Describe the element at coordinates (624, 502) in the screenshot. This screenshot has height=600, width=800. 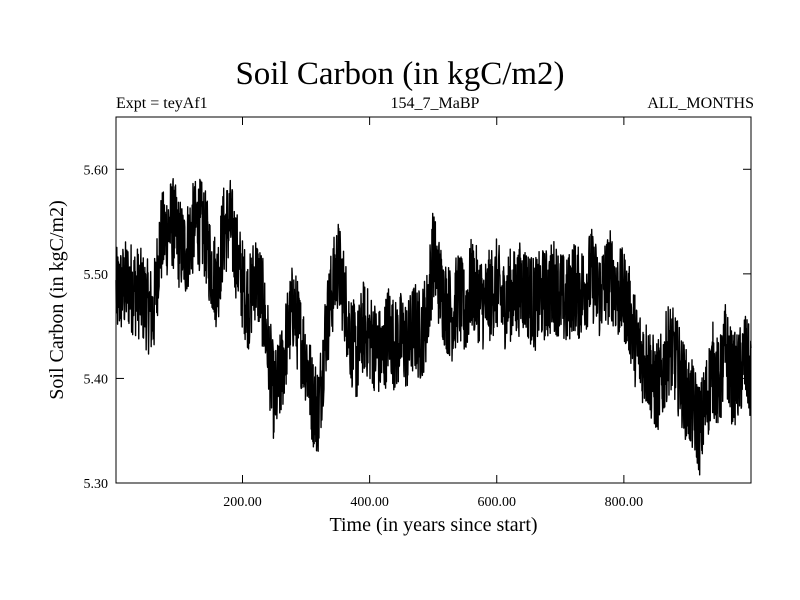
I see `x-tick-label: 800.00` at that location.